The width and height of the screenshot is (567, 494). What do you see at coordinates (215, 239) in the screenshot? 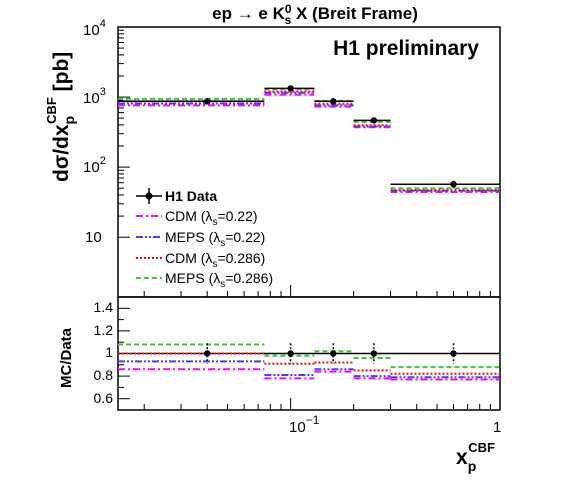
I see `legend-label-meps-022: MEPS (λs=0.22)` at bounding box center [215, 239].